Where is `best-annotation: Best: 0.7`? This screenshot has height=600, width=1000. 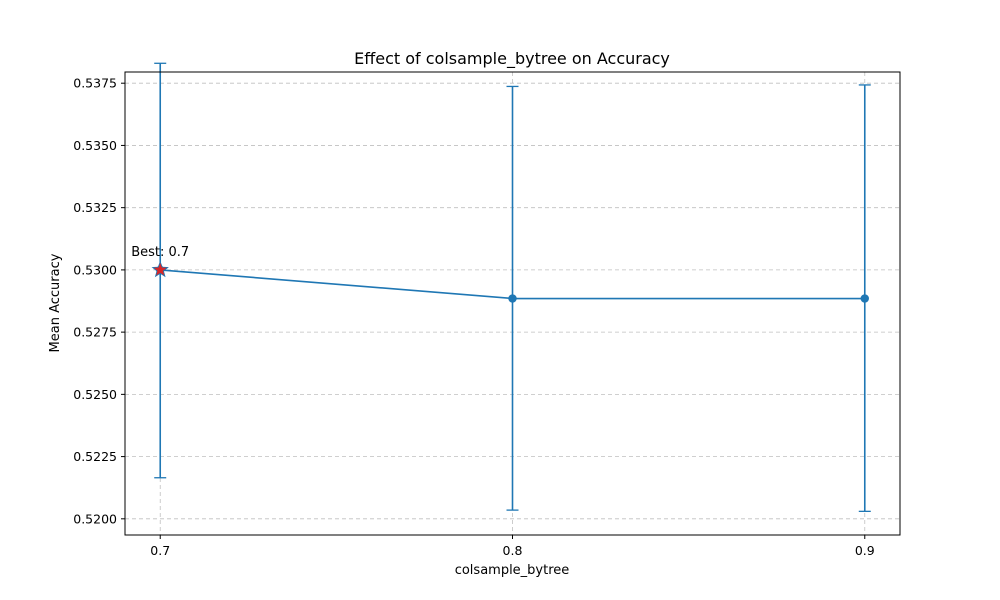 best-annotation: Best: 0.7 is located at coordinates (160, 252).